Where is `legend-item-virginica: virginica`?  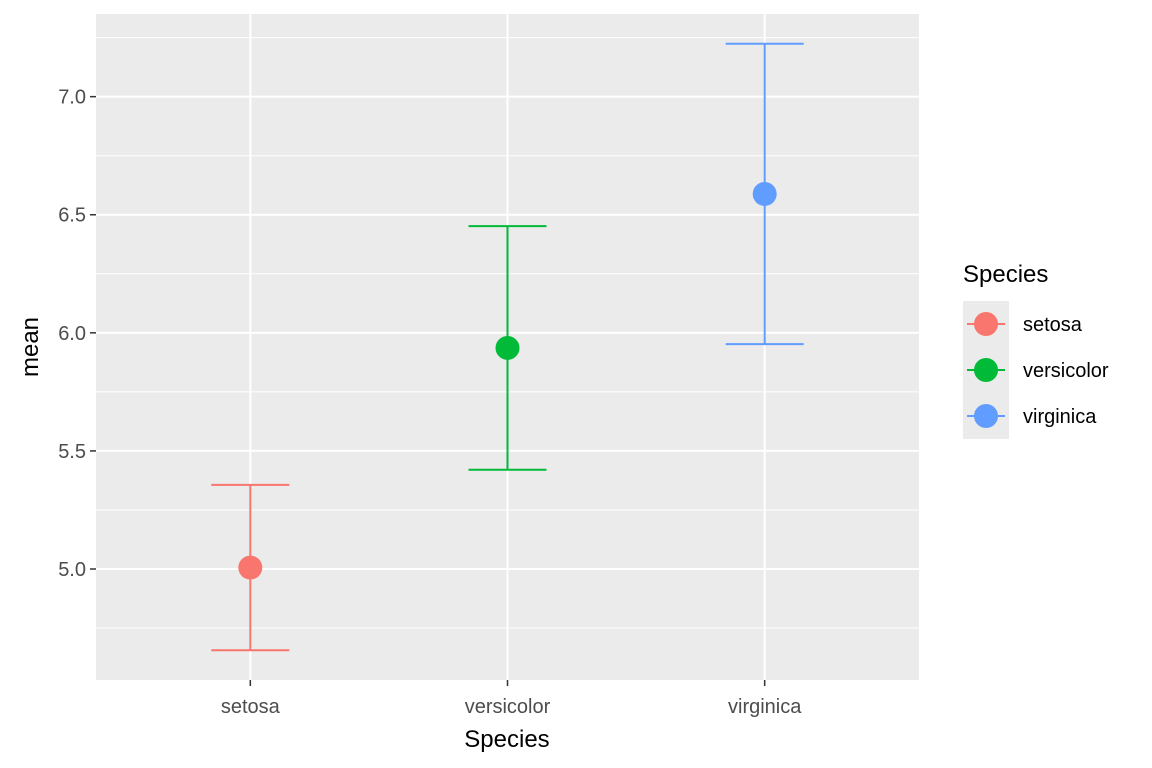 legend-item-virginica: virginica is located at coordinates (1030, 416).